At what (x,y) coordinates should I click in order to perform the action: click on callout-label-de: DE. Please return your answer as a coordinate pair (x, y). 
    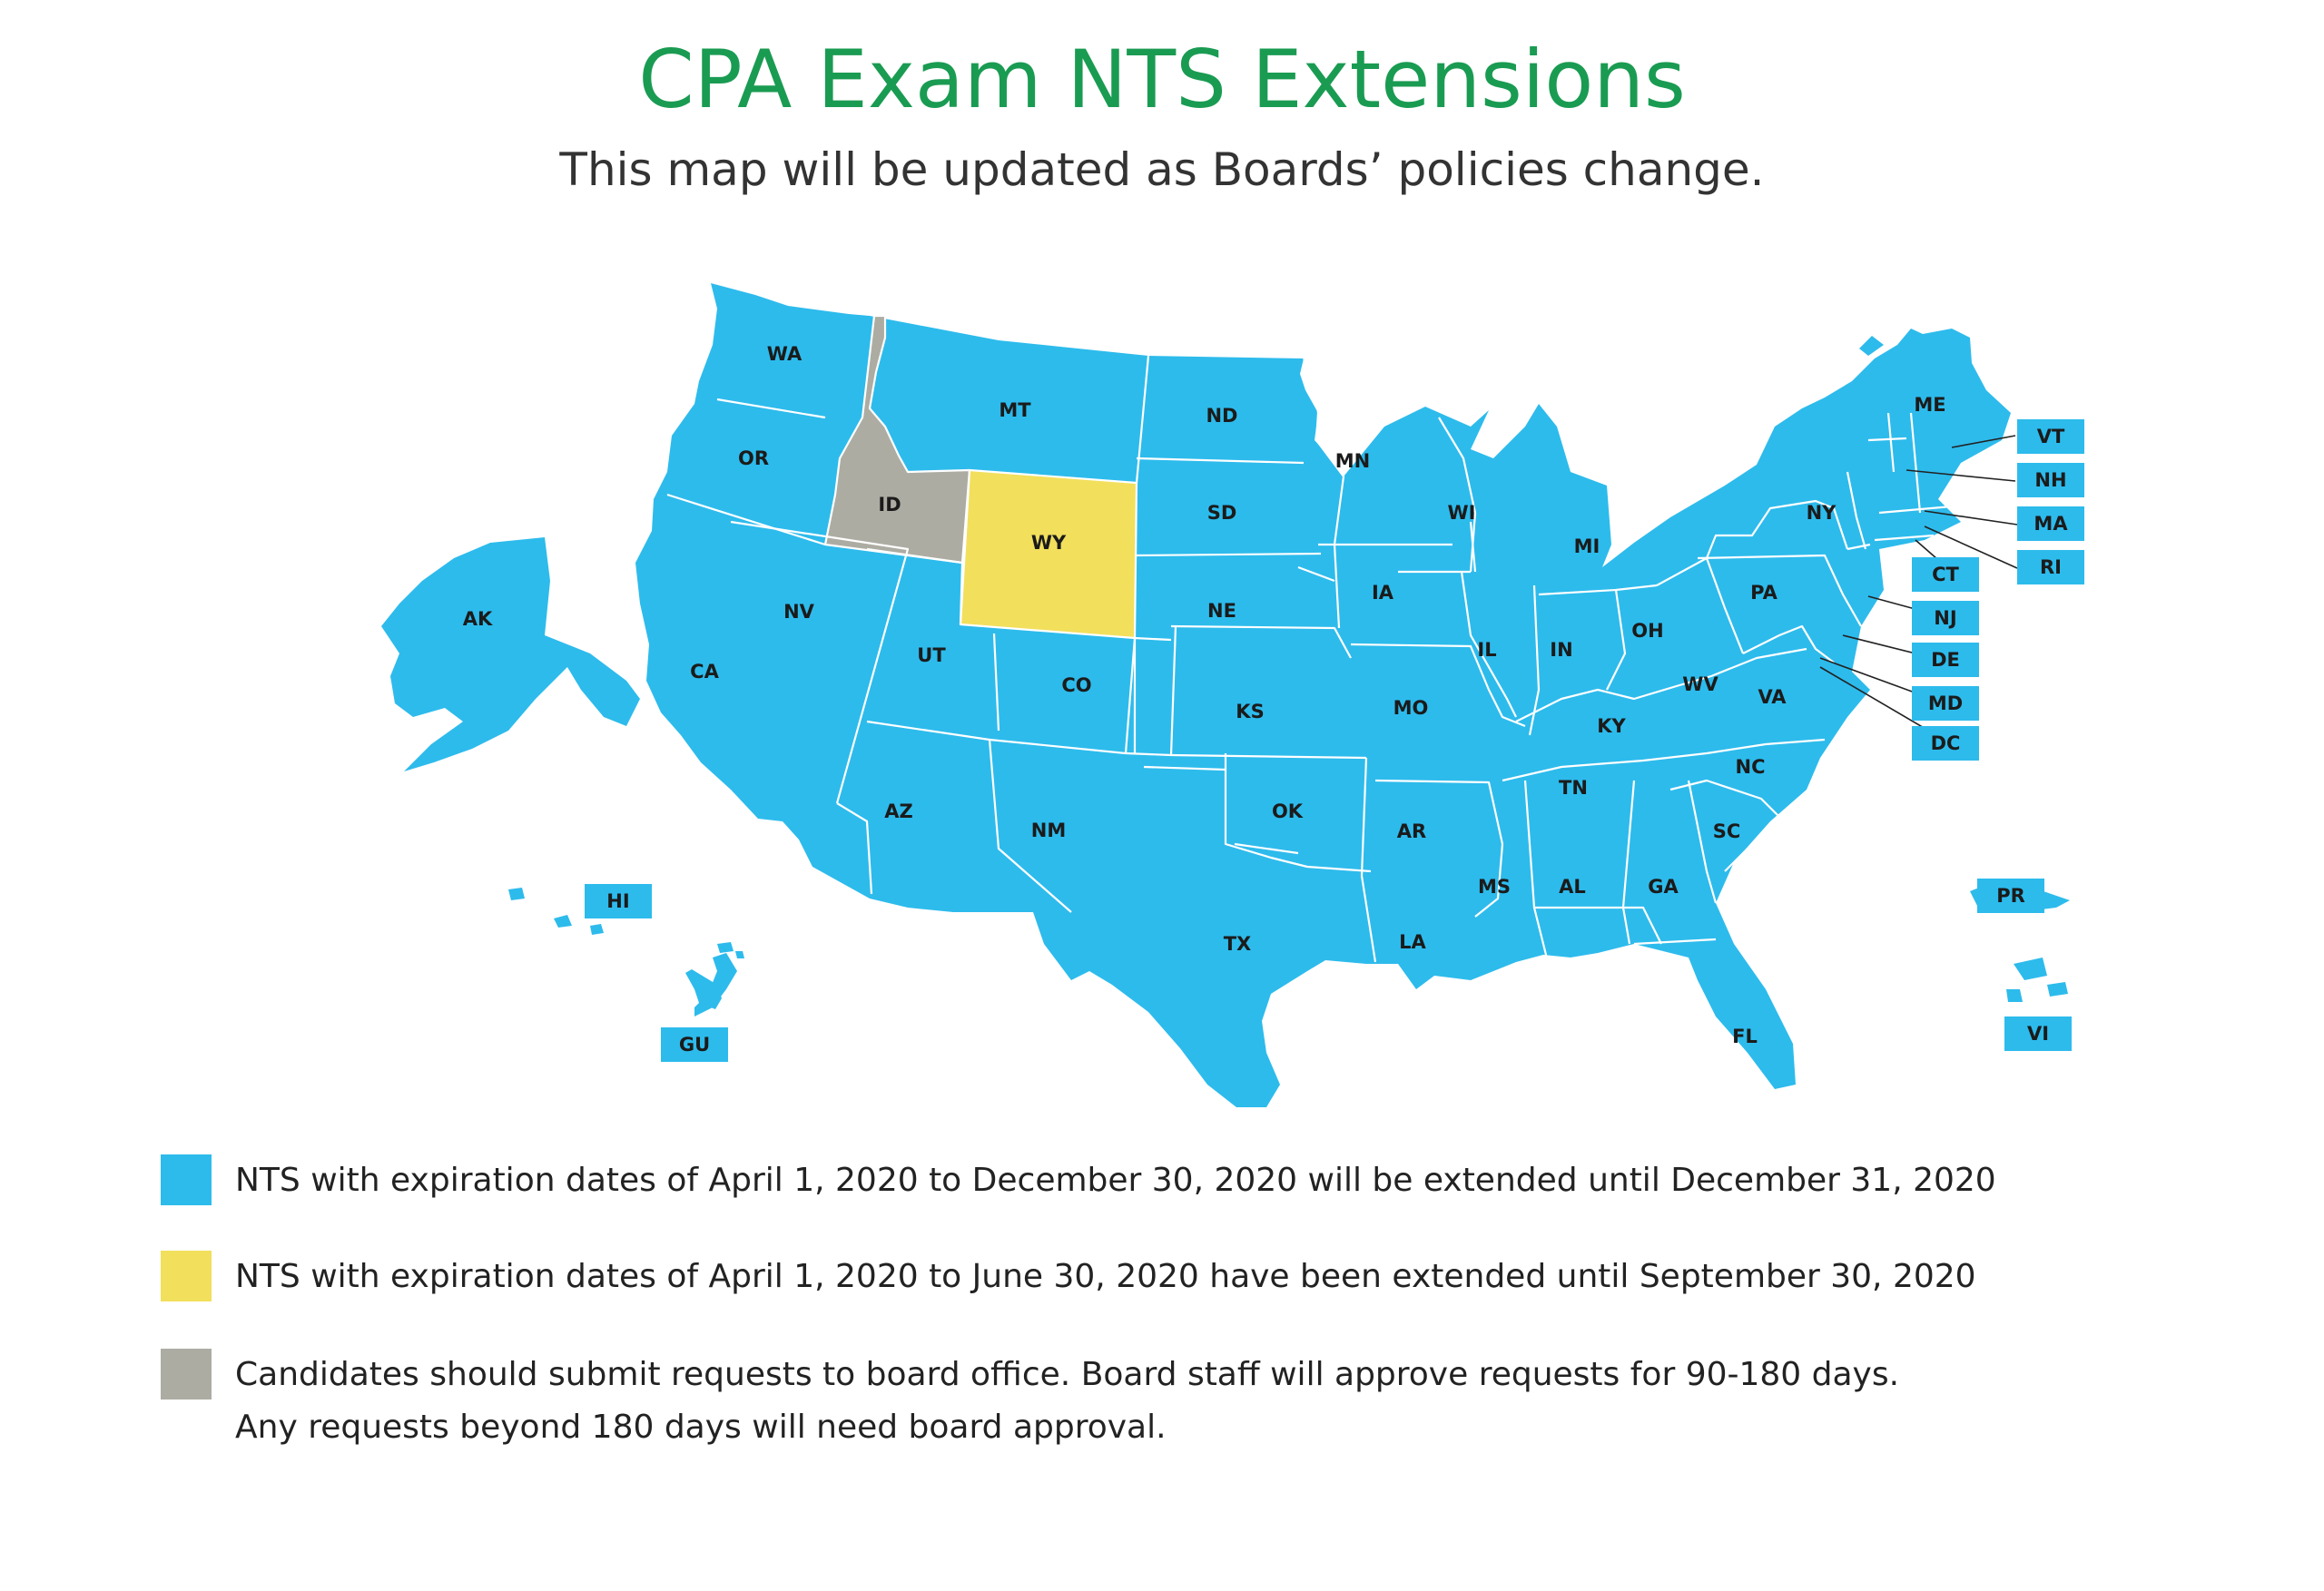
    Looking at the image, I should click on (1945, 660).